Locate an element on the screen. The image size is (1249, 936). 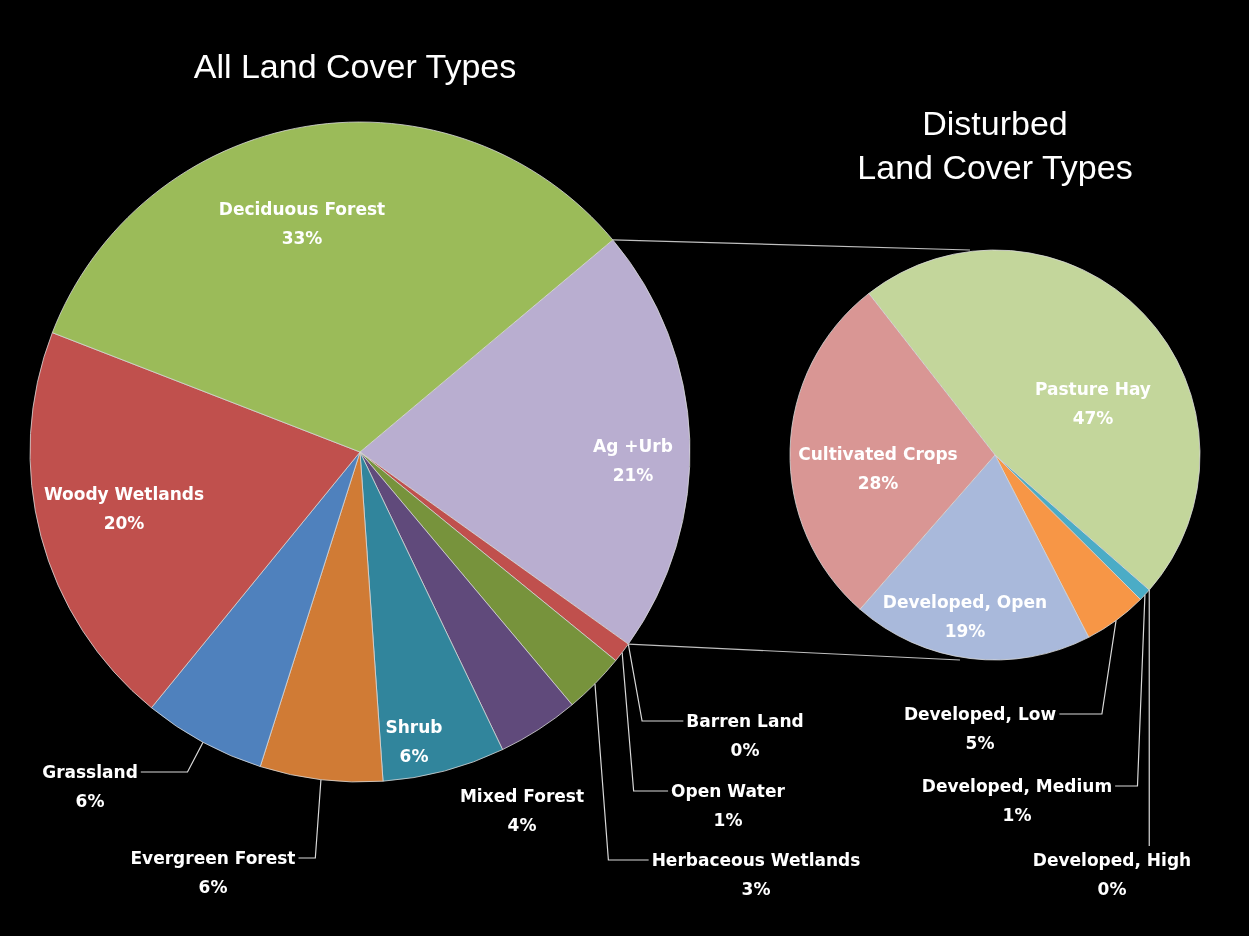
slice-label: Mixed Forest is located at coordinates (522, 796).